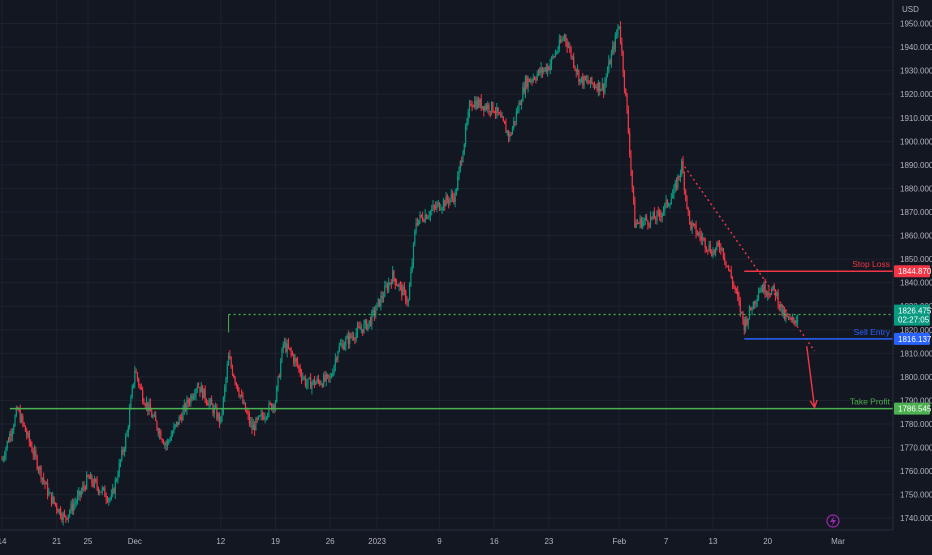  I want to click on level-line-sell-entry-label: Sell Entry, so click(872, 332).